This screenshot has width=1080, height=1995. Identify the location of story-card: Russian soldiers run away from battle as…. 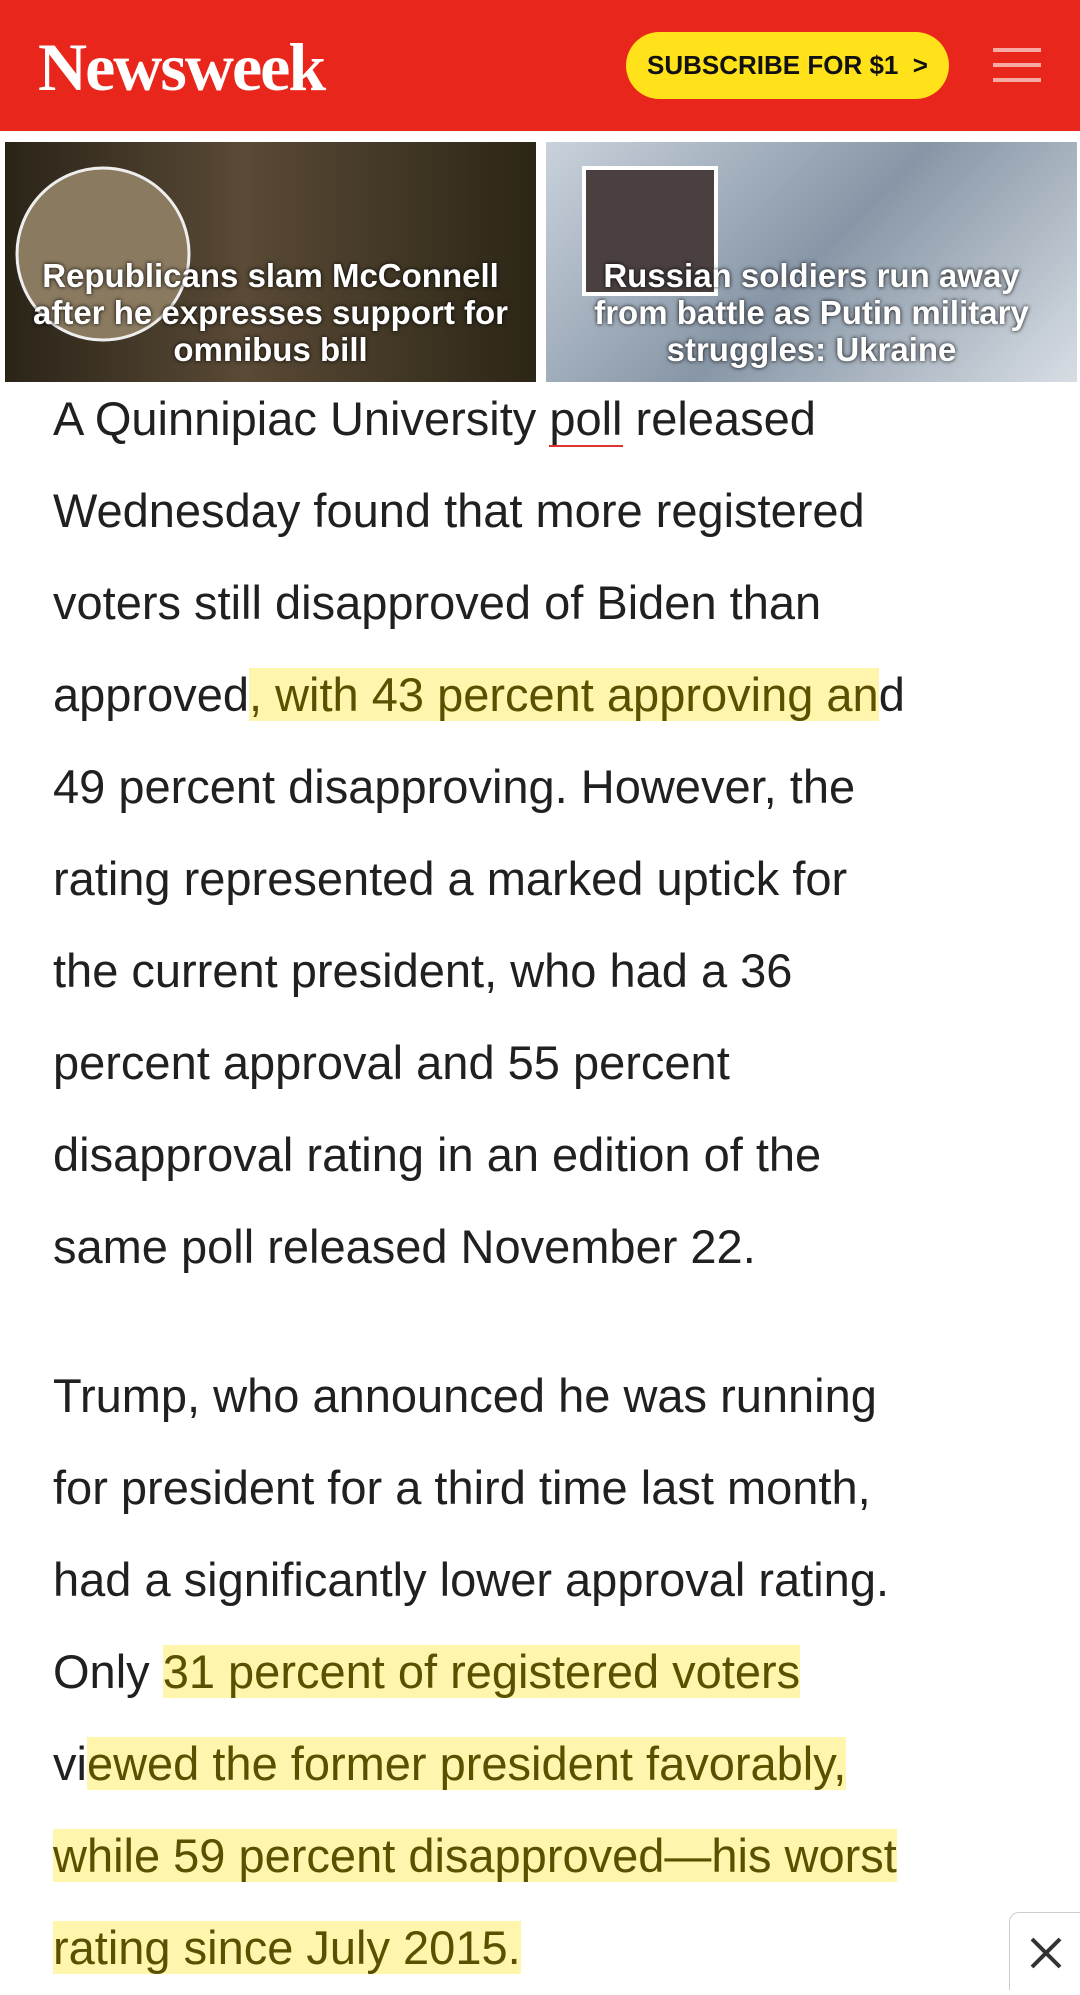
(811, 262).